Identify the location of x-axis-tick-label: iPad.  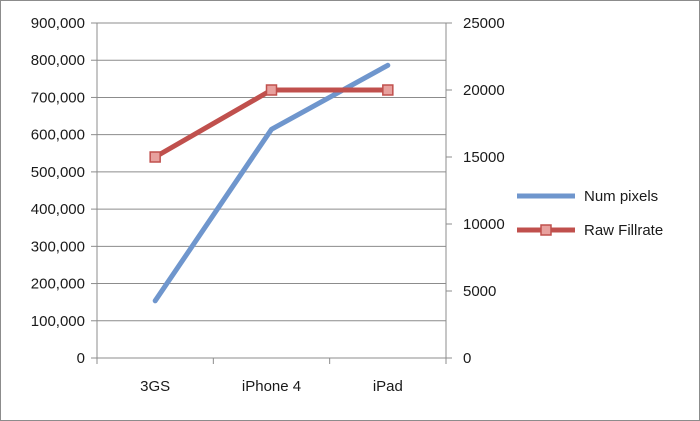
(388, 386).